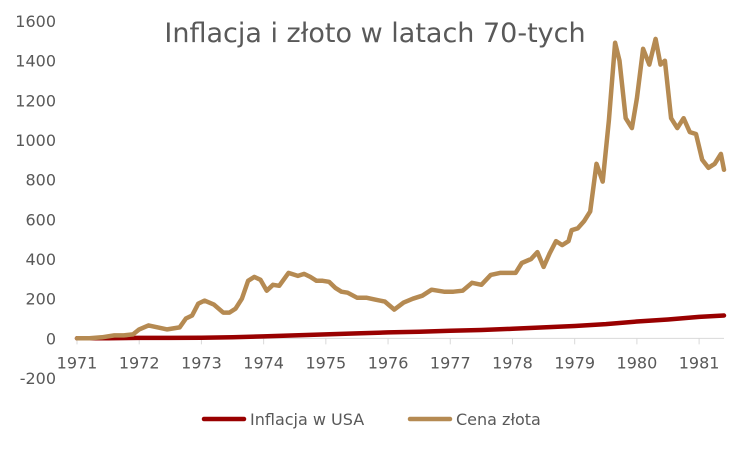 This screenshot has width=750, height=449. Describe the element at coordinates (374, 33) in the screenshot. I see `chart-title: Inflacja i złoto w latach 70-tych` at that location.